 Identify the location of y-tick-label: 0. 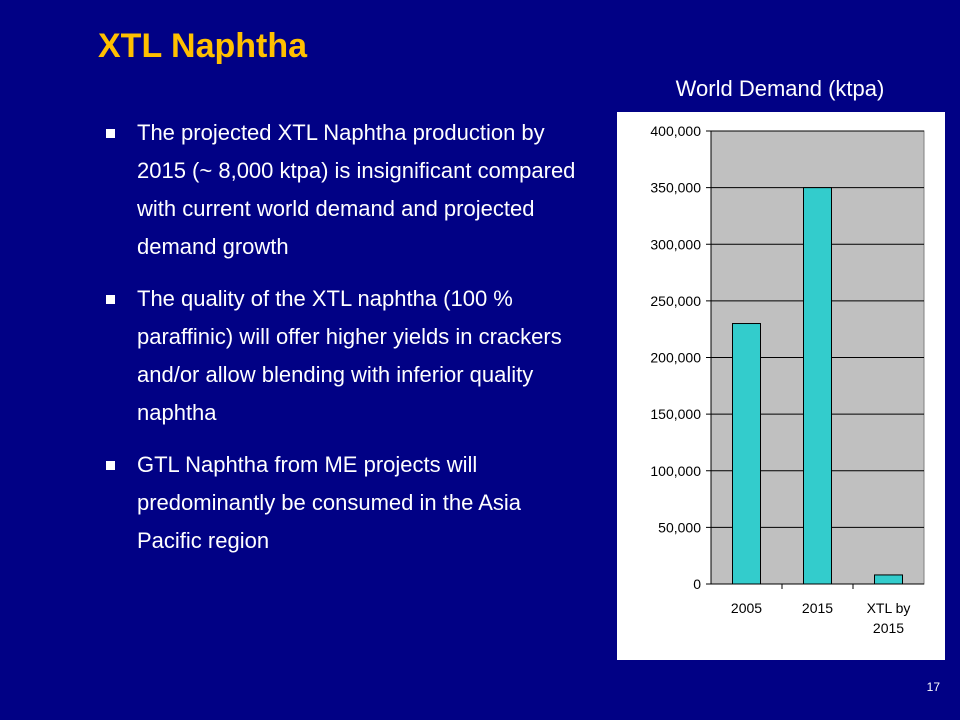
(697, 584).